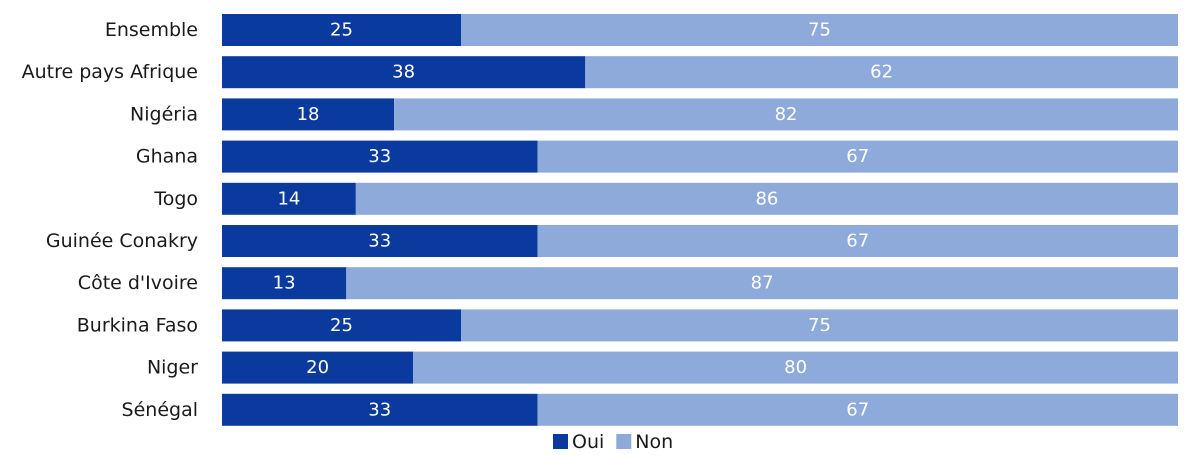 This screenshot has width=1192, height=455. What do you see at coordinates (122, 241) in the screenshot?
I see `category-label: Guinée Conakry` at bounding box center [122, 241].